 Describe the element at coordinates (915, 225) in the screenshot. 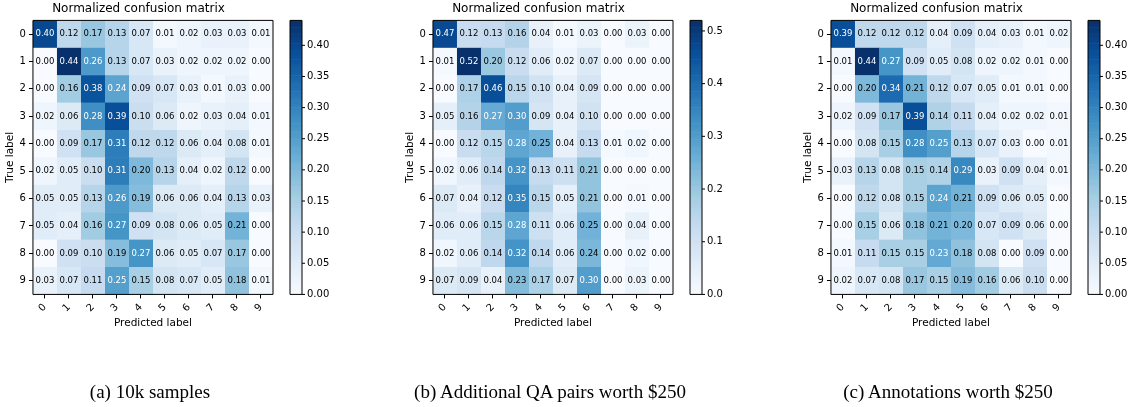

I see `data-label: 0.18` at that location.